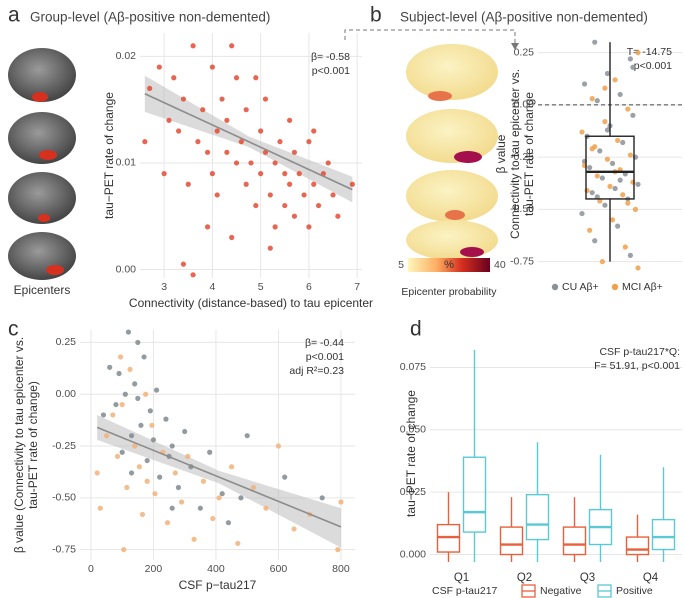 This screenshot has height=598, width=685. I want to click on panel-label: b, so click(376, 15).